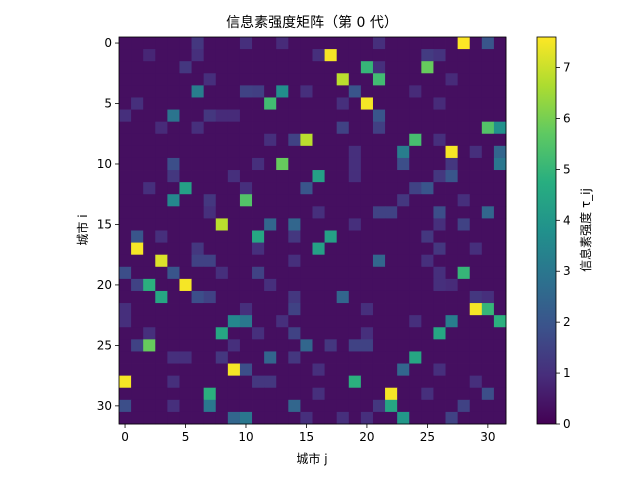  What do you see at coordinates (546, 230) in the screenshot?
I see `colorbar` at bounding box center [546, 230].